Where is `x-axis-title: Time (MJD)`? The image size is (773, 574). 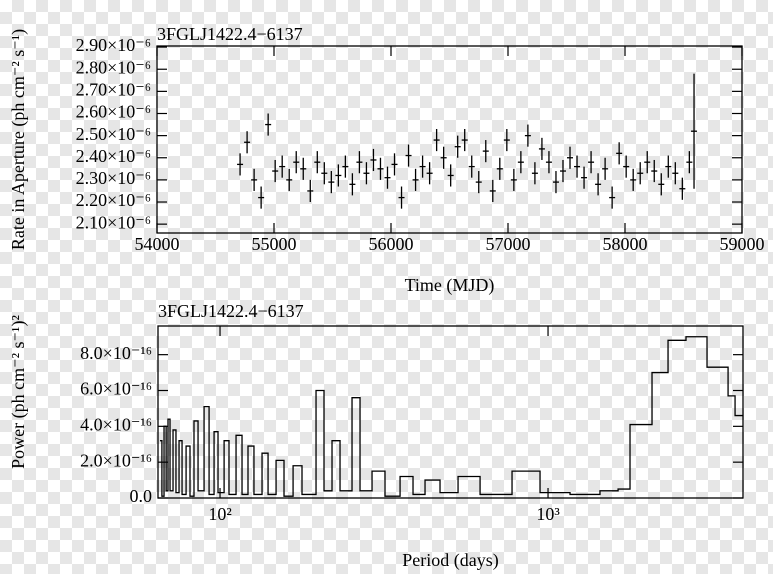 x-axis-title: Time (MJD) is located at coordinates (450, 285).